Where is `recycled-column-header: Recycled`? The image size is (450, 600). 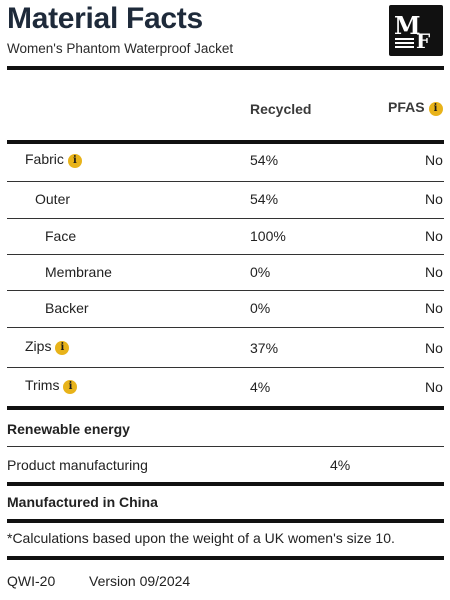
recycled-column-header: Recycled is located at coordinates (281, 109).